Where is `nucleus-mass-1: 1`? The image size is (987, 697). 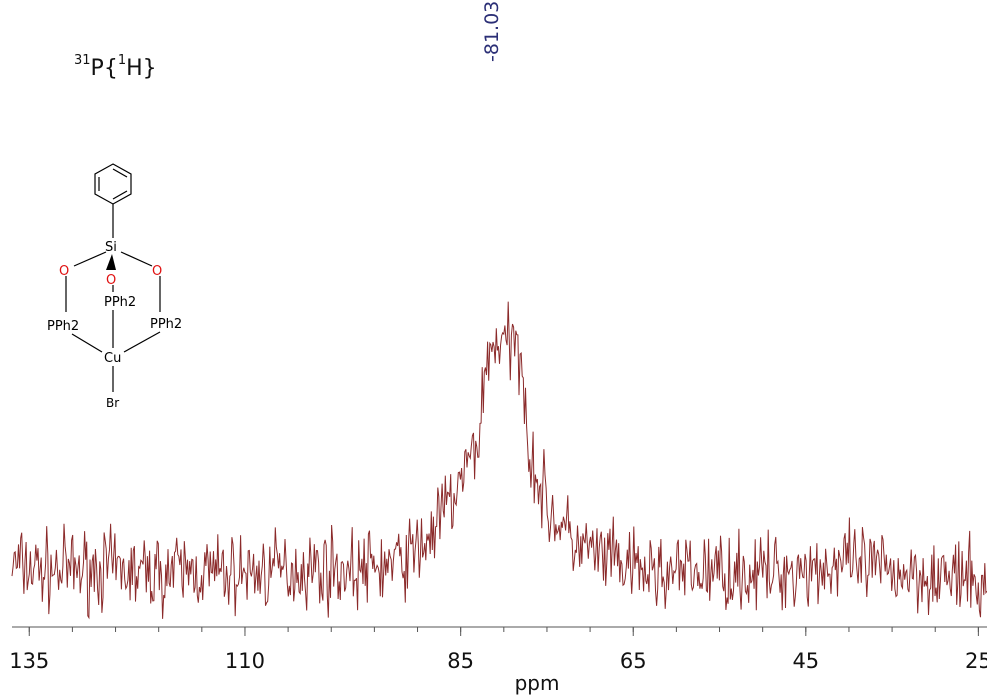
nucleus-mass-1: 1 is located at coordinates (122, 60).